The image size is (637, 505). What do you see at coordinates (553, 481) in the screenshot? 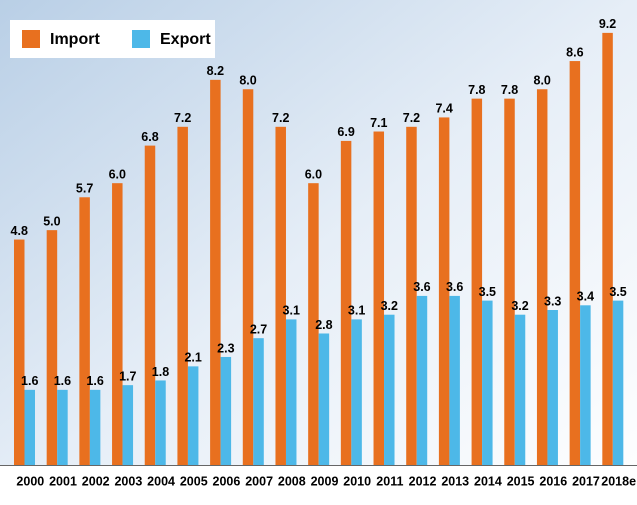
I see `x-tick-label: 2016` at bounding box center [553, 481].